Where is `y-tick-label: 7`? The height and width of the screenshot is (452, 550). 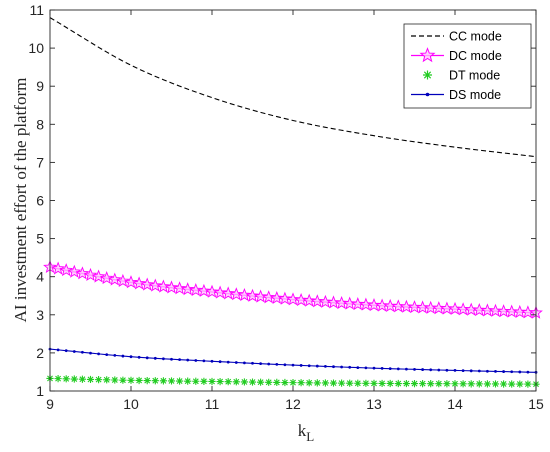
y-tick-label: 7 is located at coordinates (40, 162).